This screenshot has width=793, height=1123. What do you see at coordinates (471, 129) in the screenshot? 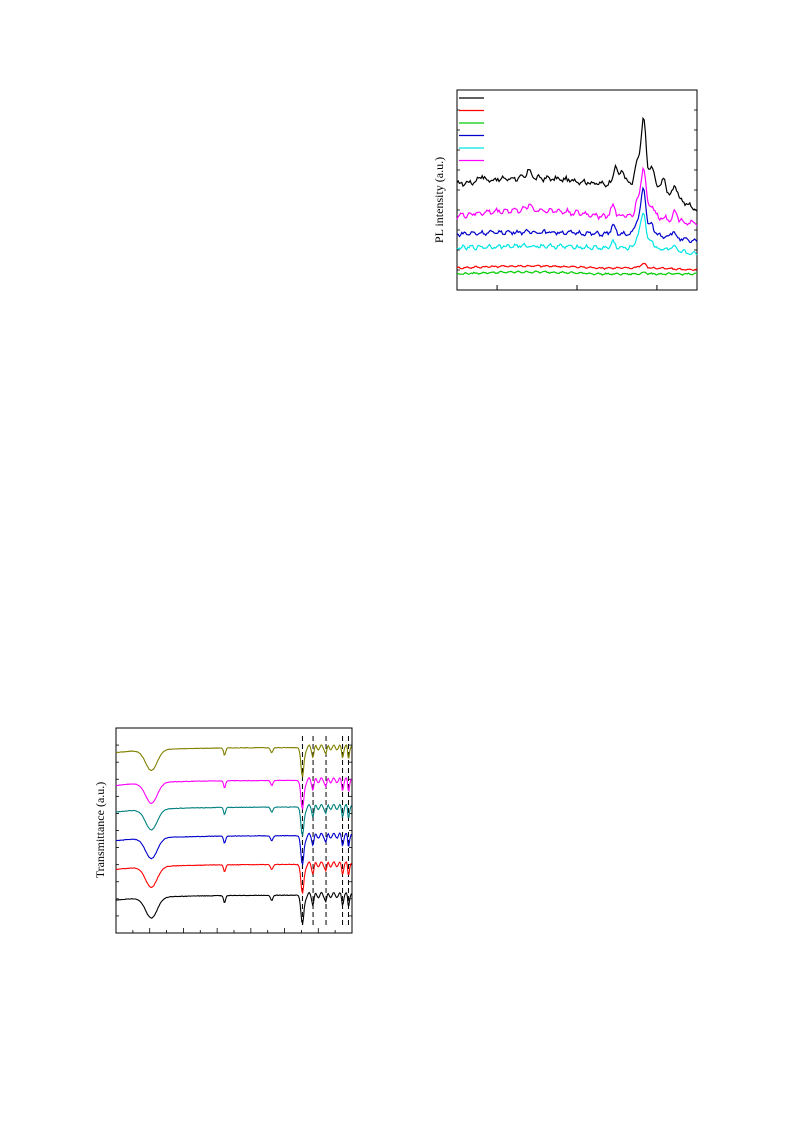
I see `pl-legend` at bounding box center [471, 129].